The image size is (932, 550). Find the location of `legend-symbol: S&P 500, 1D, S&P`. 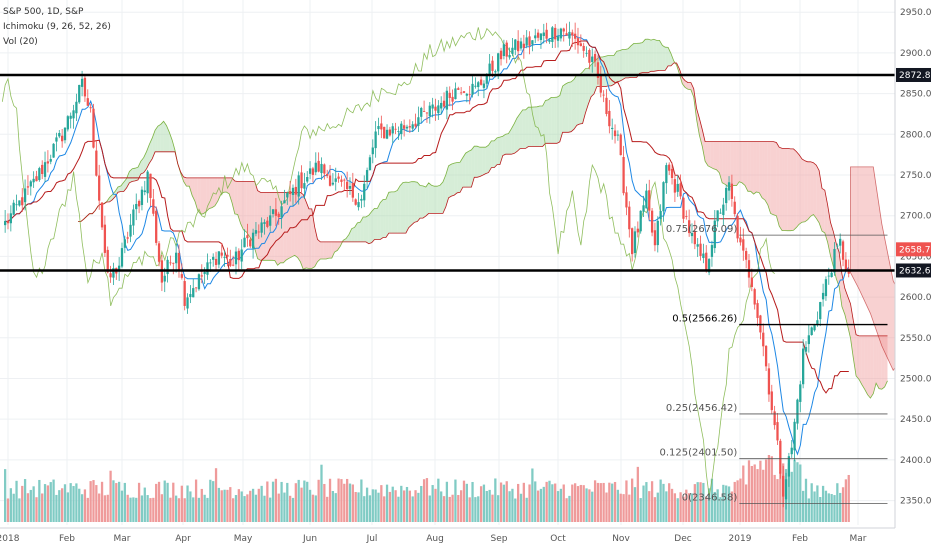

legend-symbol: S&P 500, 1D, S&P is located at coordinates (43, 12).